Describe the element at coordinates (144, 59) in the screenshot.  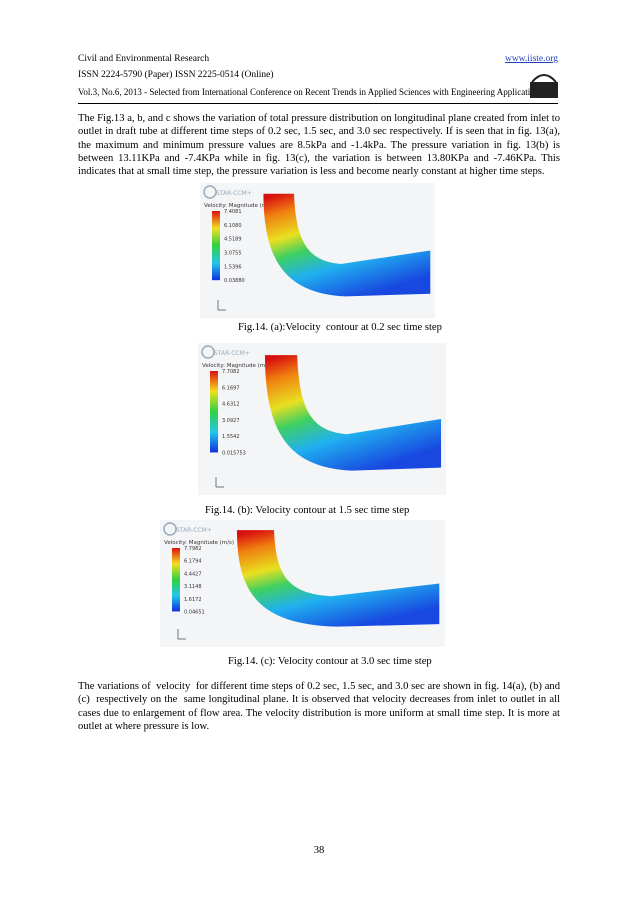
I see `journal-name: Civil and Environmental Research` at that location.